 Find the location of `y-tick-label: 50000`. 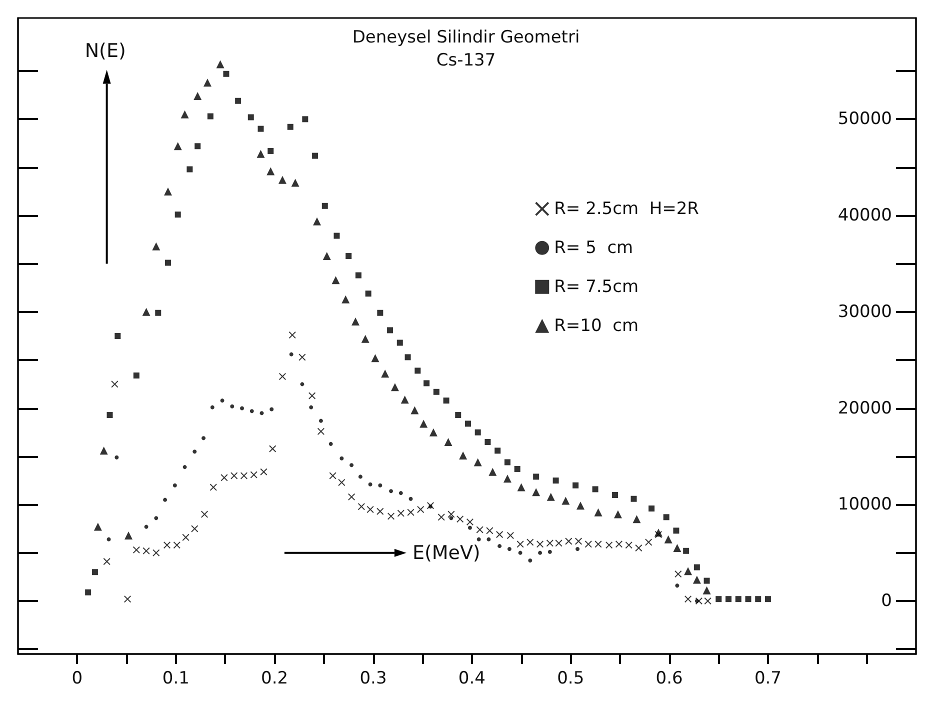

y-tick-label: 50000 is located at coordinates (865, 119).